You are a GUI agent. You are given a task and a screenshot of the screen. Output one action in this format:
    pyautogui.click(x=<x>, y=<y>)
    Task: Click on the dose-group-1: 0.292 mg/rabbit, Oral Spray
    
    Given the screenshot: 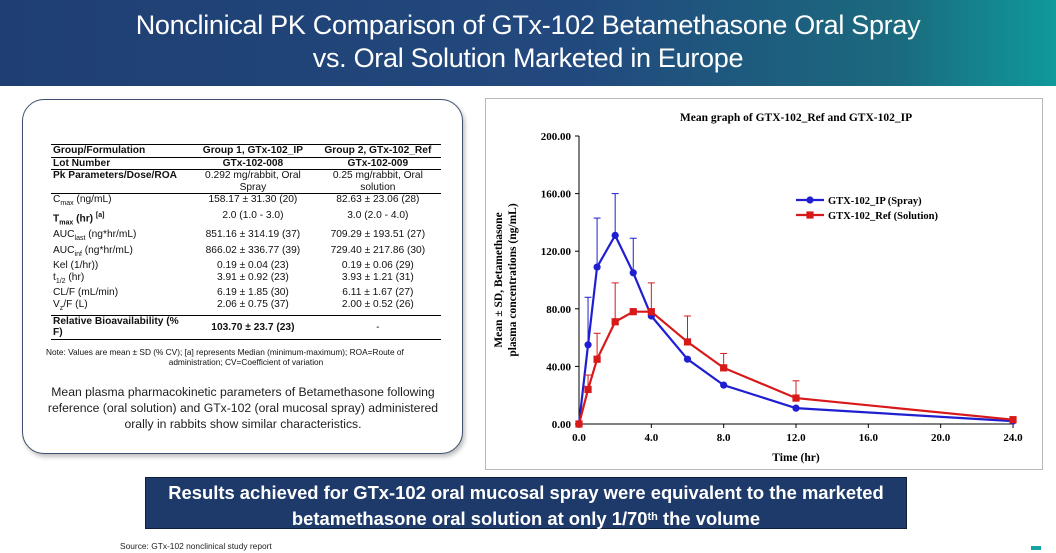 What is the action you would take?
    pyautogui.click(x=253, y=181)
    